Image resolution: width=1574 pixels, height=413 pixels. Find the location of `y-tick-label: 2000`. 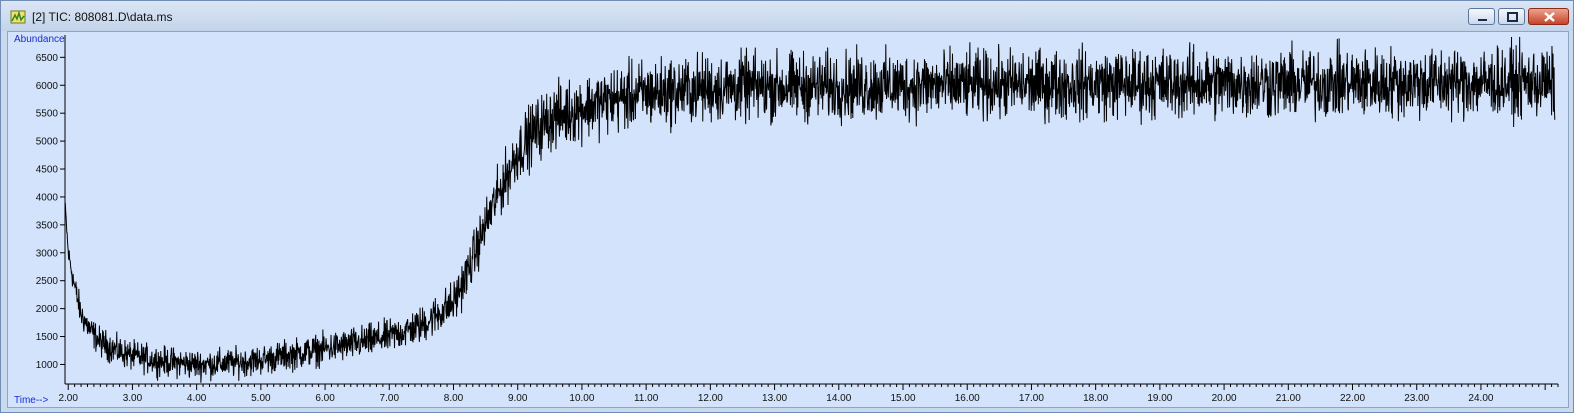

y-tick-label: 2000 is located at coordinates (47, 309).